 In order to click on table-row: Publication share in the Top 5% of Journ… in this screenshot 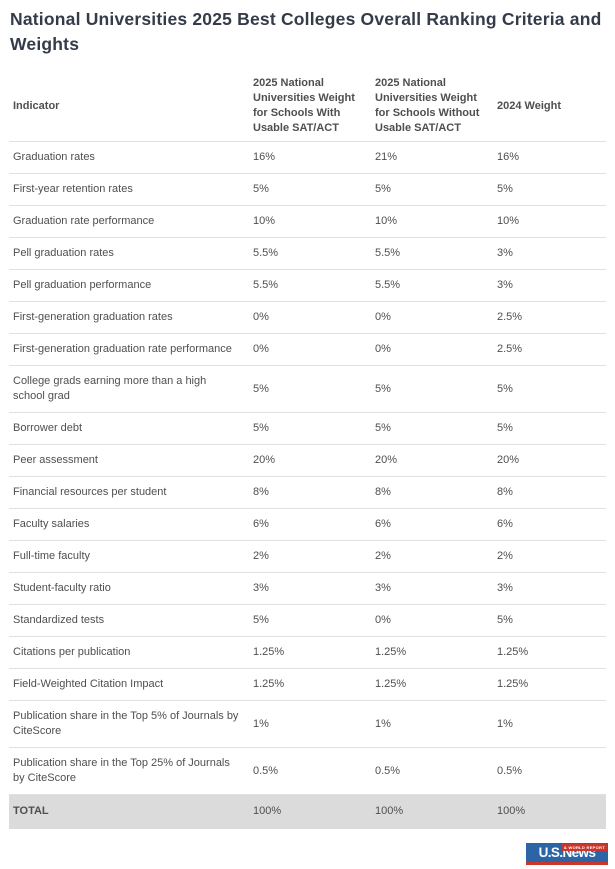, I will do `click(307, 724)`.